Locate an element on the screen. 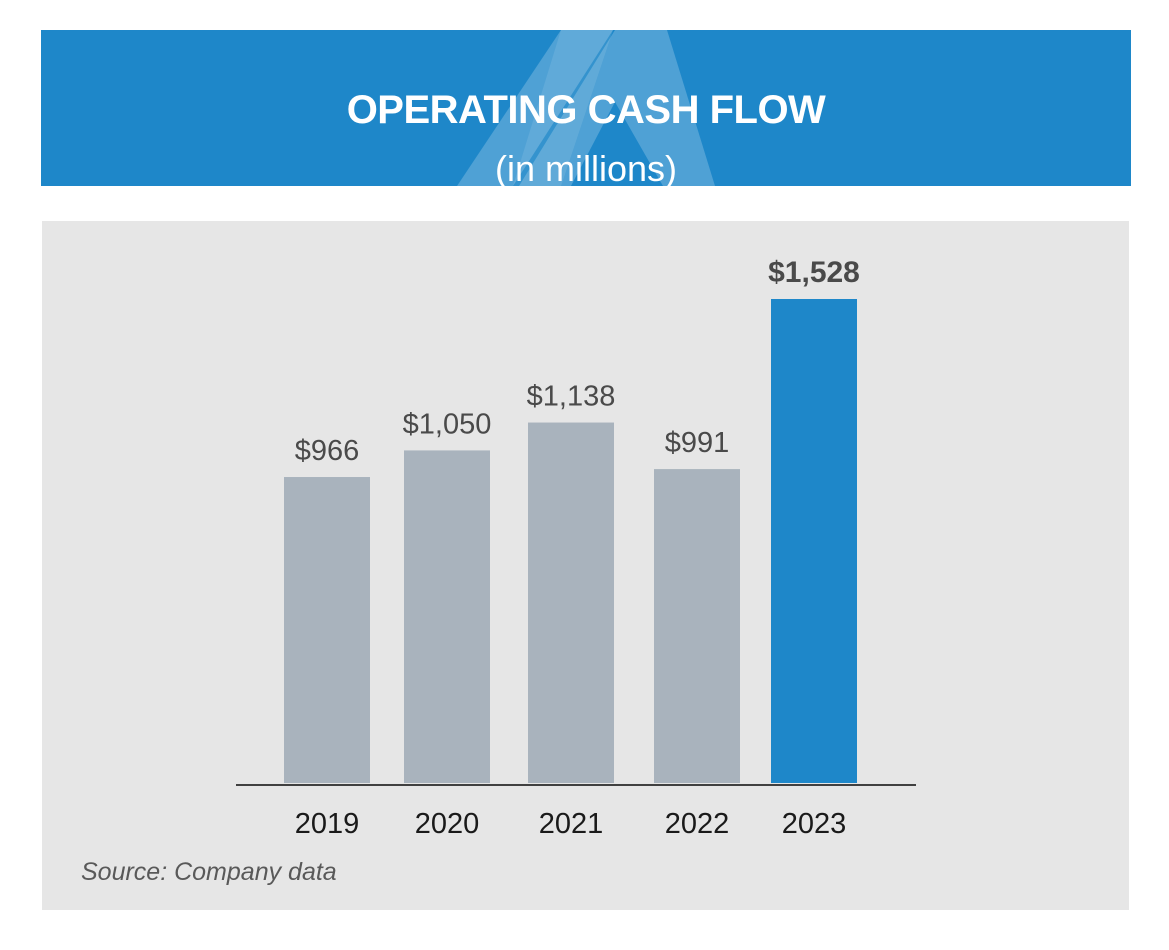 Image resolution: width=1169 pixels, height=950 pixels. category-label-2022: 2022 is located at coordinates (697, 824).